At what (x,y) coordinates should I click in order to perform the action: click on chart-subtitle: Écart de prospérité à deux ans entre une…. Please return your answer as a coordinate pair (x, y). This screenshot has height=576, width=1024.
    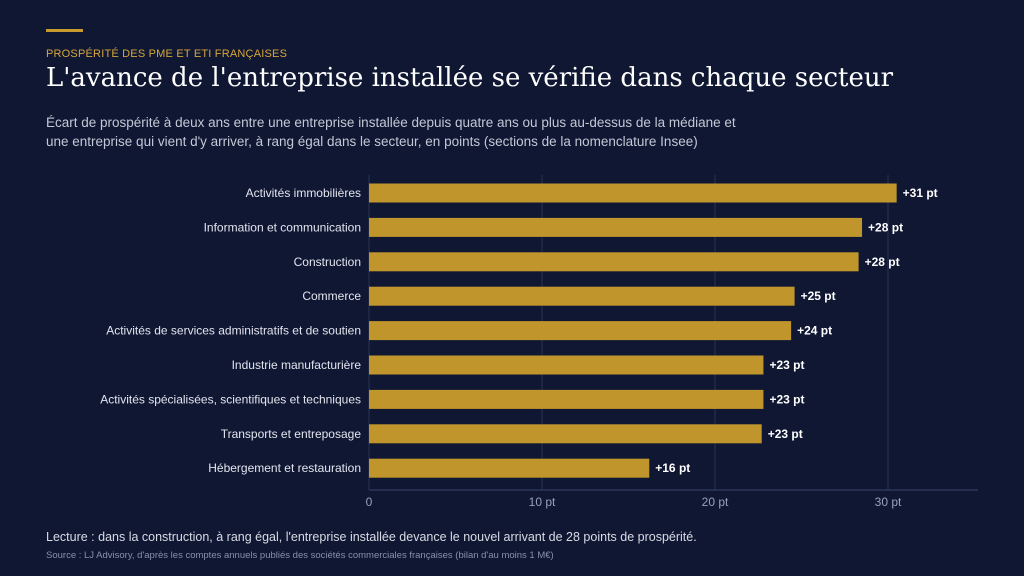
    Looking at the image, I should click on (391, 132).